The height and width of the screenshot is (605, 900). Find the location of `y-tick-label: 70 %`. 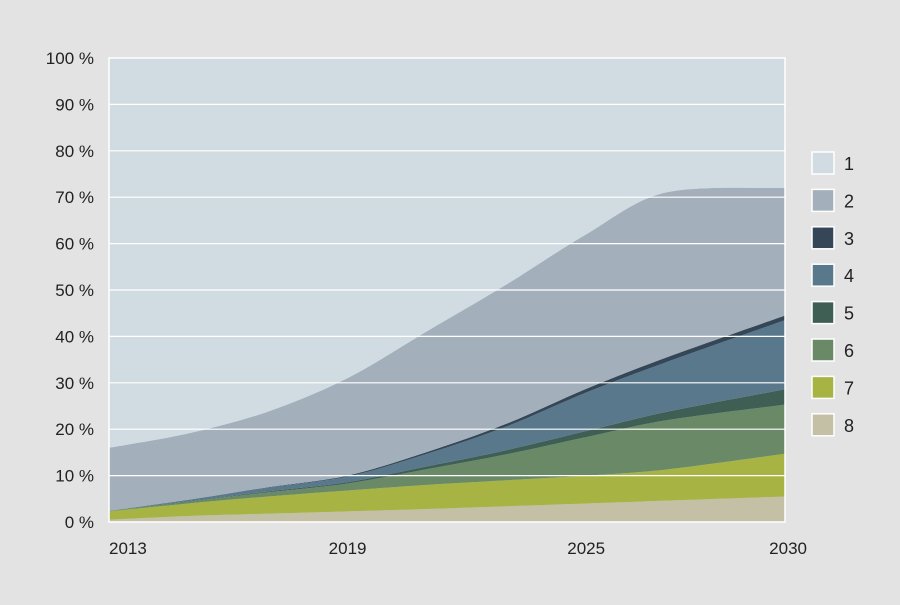

y-tick-label: 70 % is located at coordinates (74, 197).